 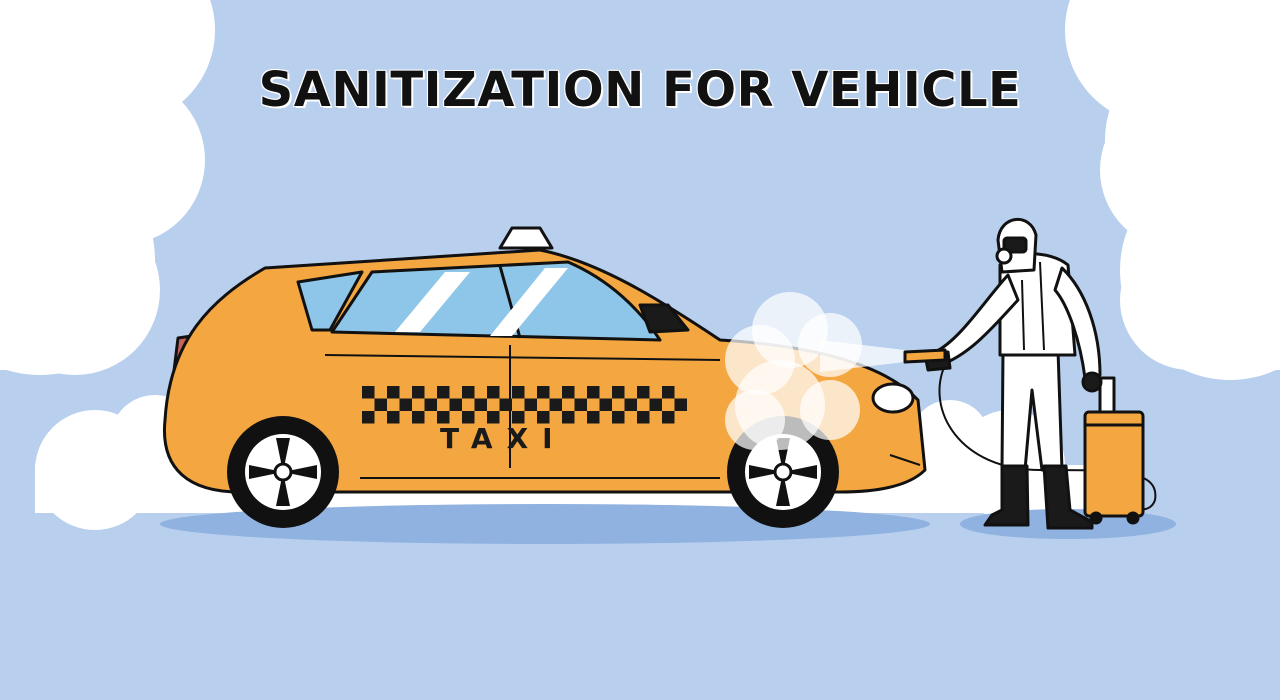 What do you see at coordinates (526, 238) in the screenshot?
I see `taxi-roof-sign` at bounding box center [526, 238].